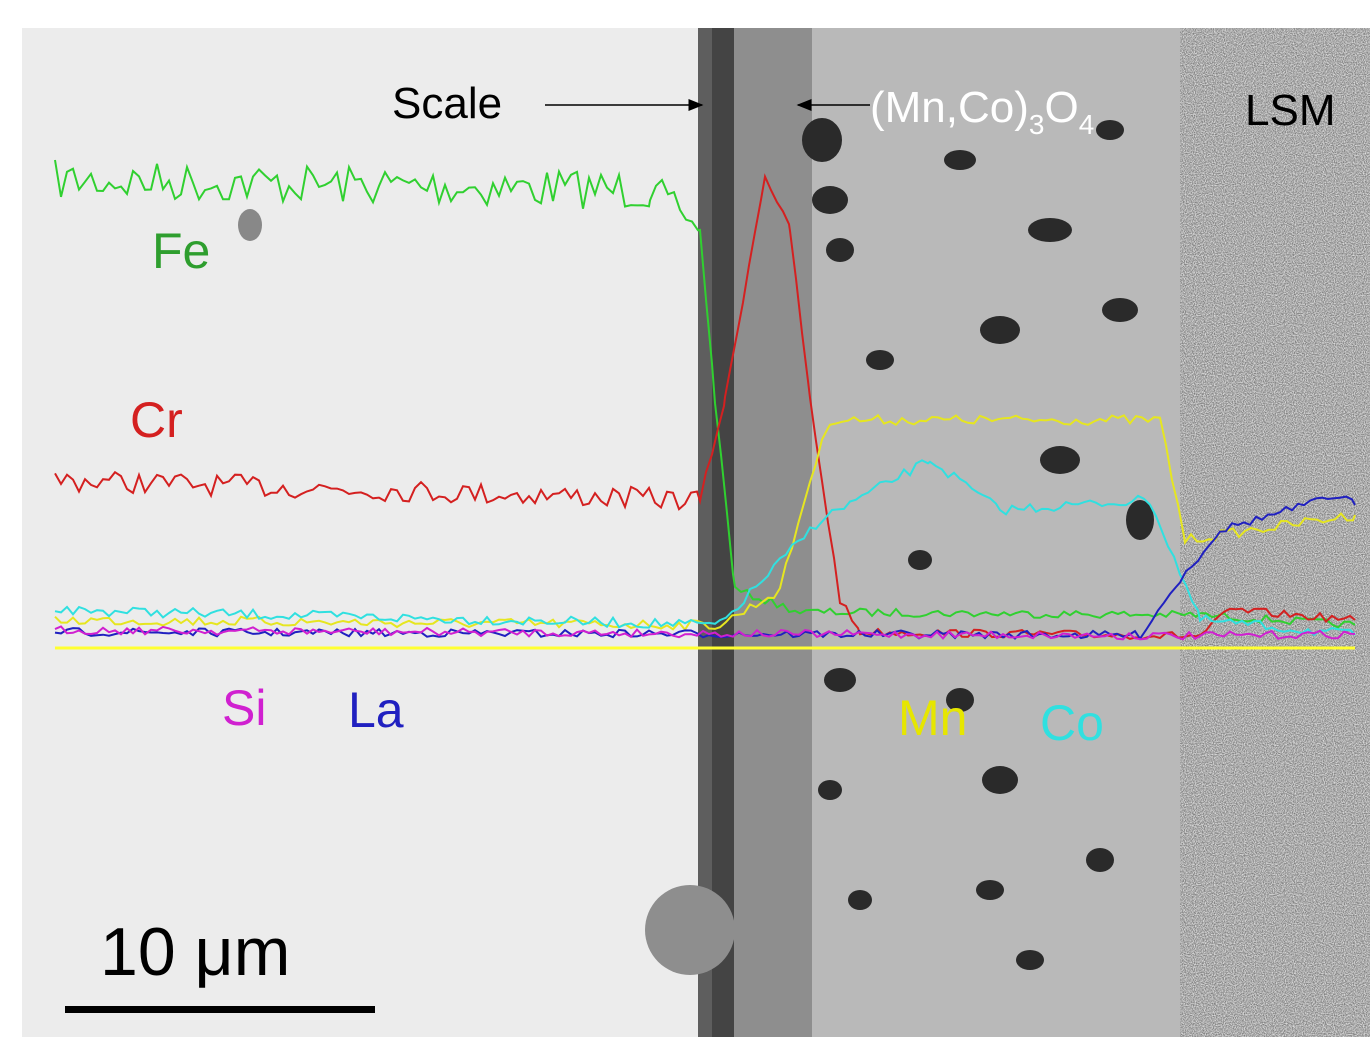 The height and width of the screenshot is (1042, 1370). Describe the element at coordinates (156, 420) in the screenshot. I see `cr-label: Cr` at that location.